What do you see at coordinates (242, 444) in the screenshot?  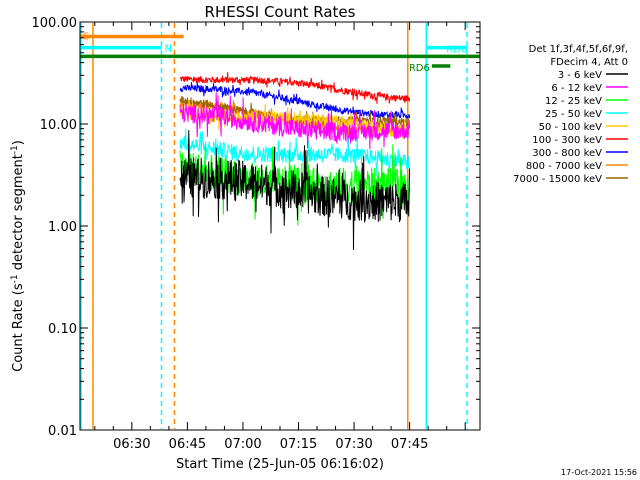 I see `x-tick-label: 07:00` at bounding box center [242, 444].